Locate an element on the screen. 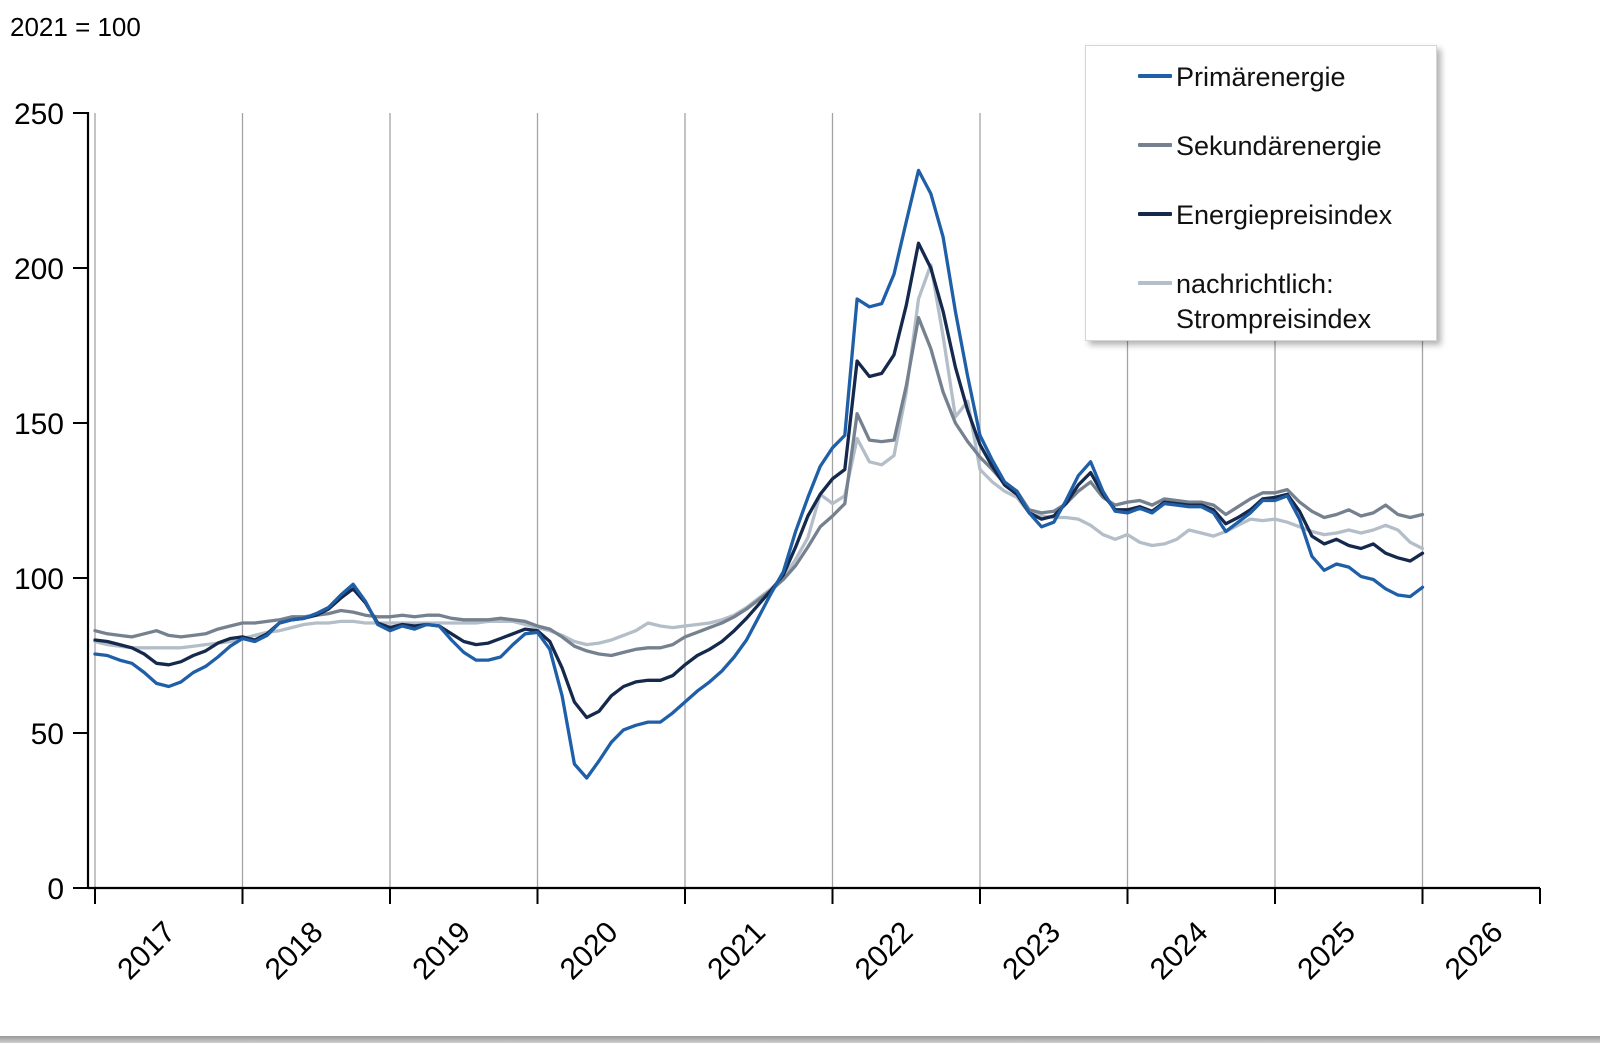  x-tick-label-2025: 2025 is located at coordinates (1326, 951).